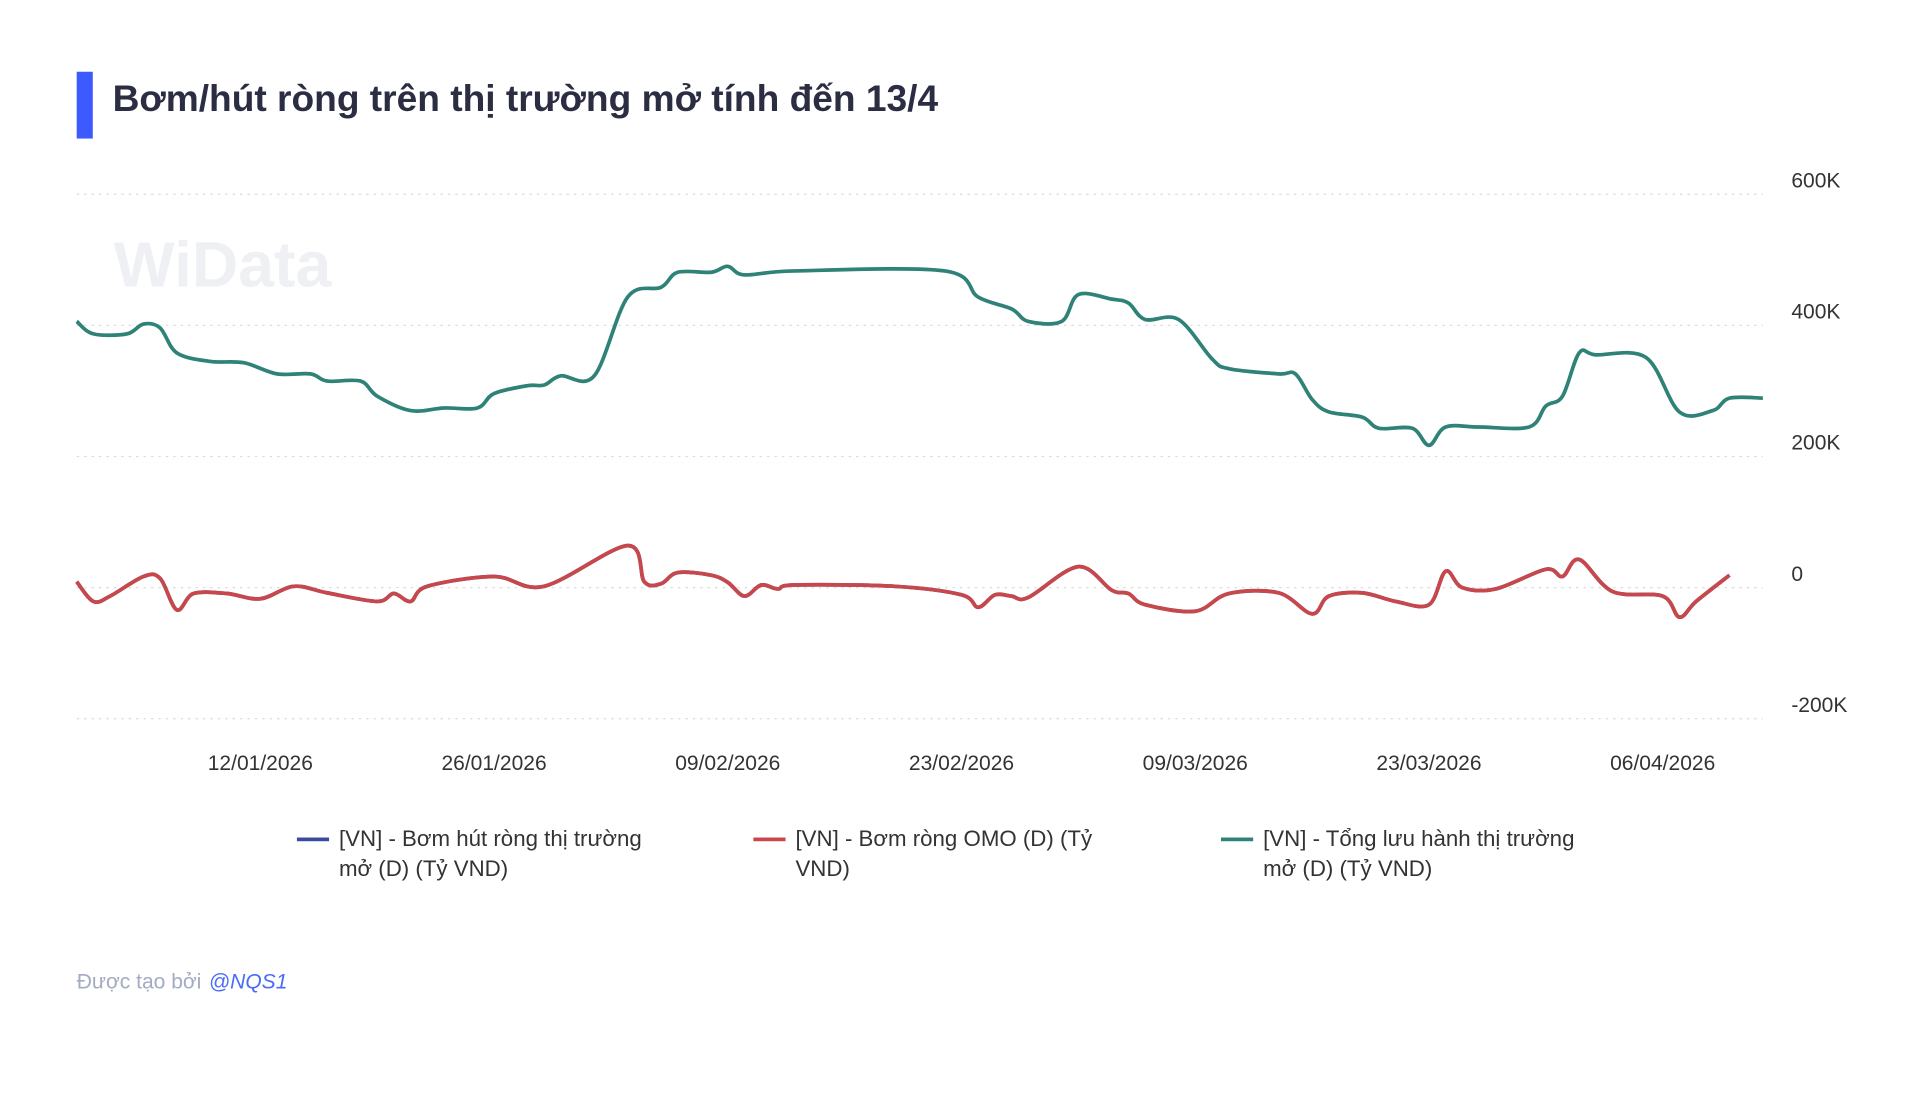 This screenshot has width=1920, height=1098. I want to click on legend-item: [VN] - Bơm ròng OMO (D) (Tỷ VND), so click(951, 853).